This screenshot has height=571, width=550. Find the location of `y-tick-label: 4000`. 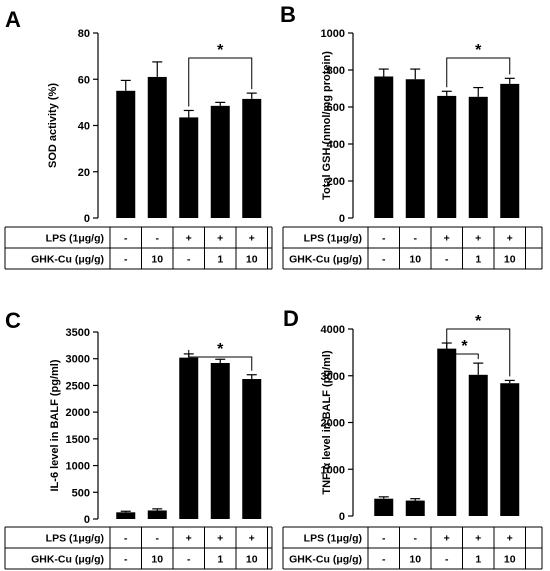

y-tick-label: 4000 is located at coordinates (333, 330).